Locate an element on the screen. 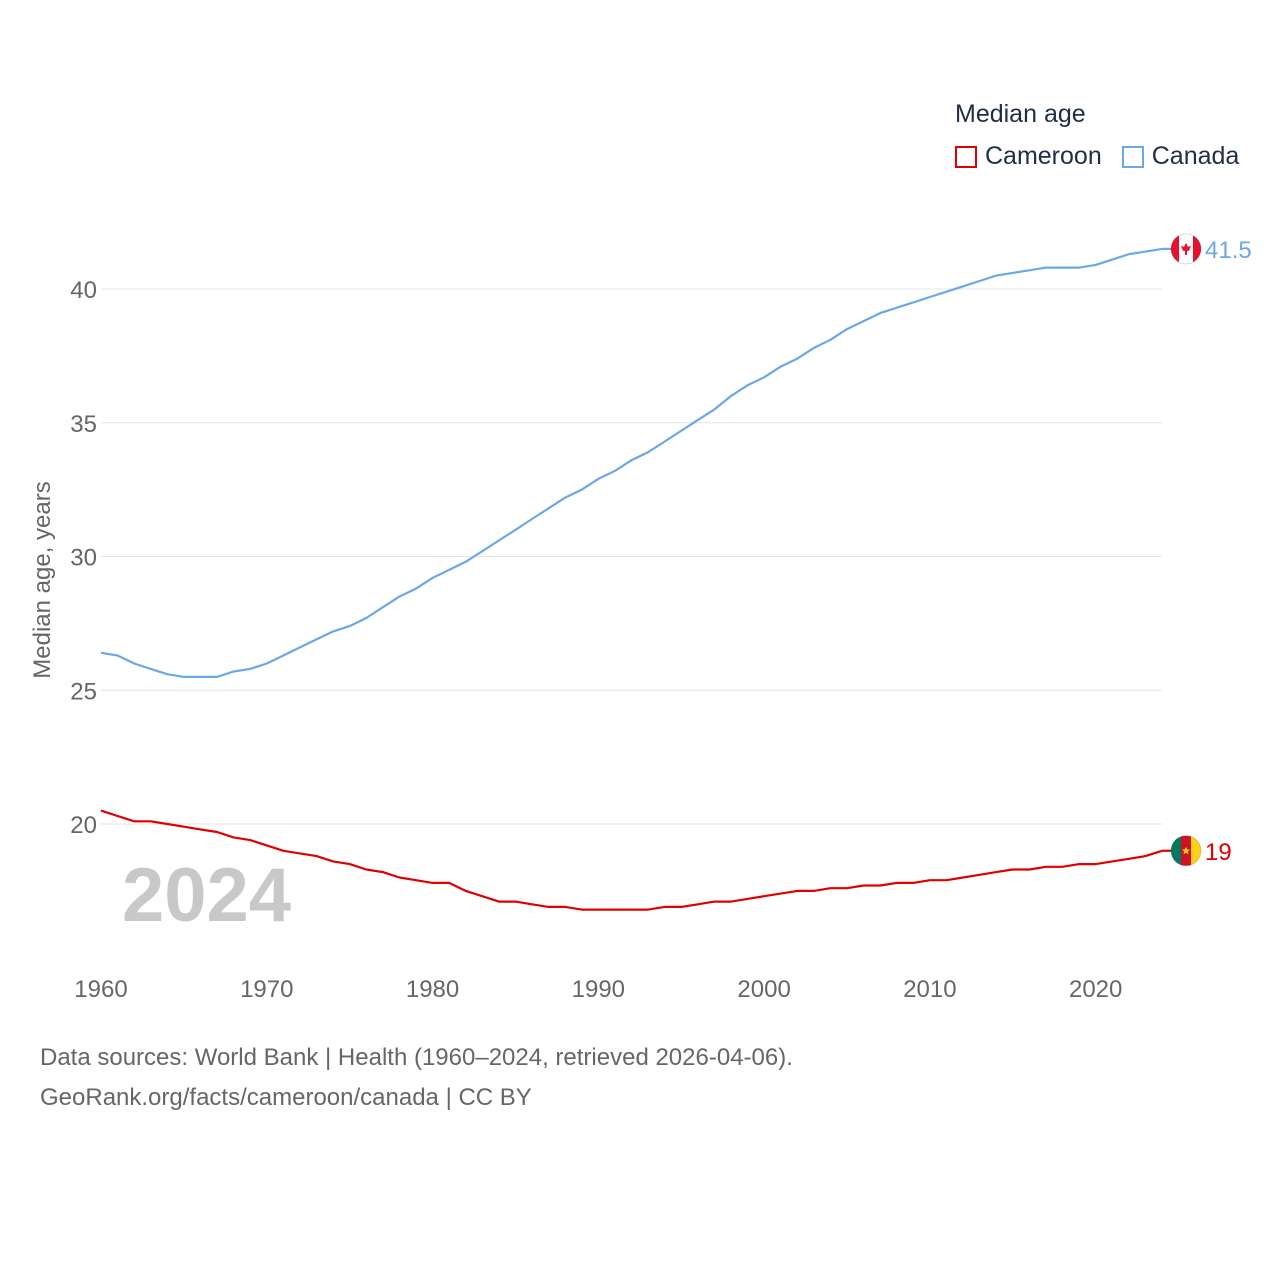  legend-item-cameroon: Cameroon is located at coordinates (1028, 156).